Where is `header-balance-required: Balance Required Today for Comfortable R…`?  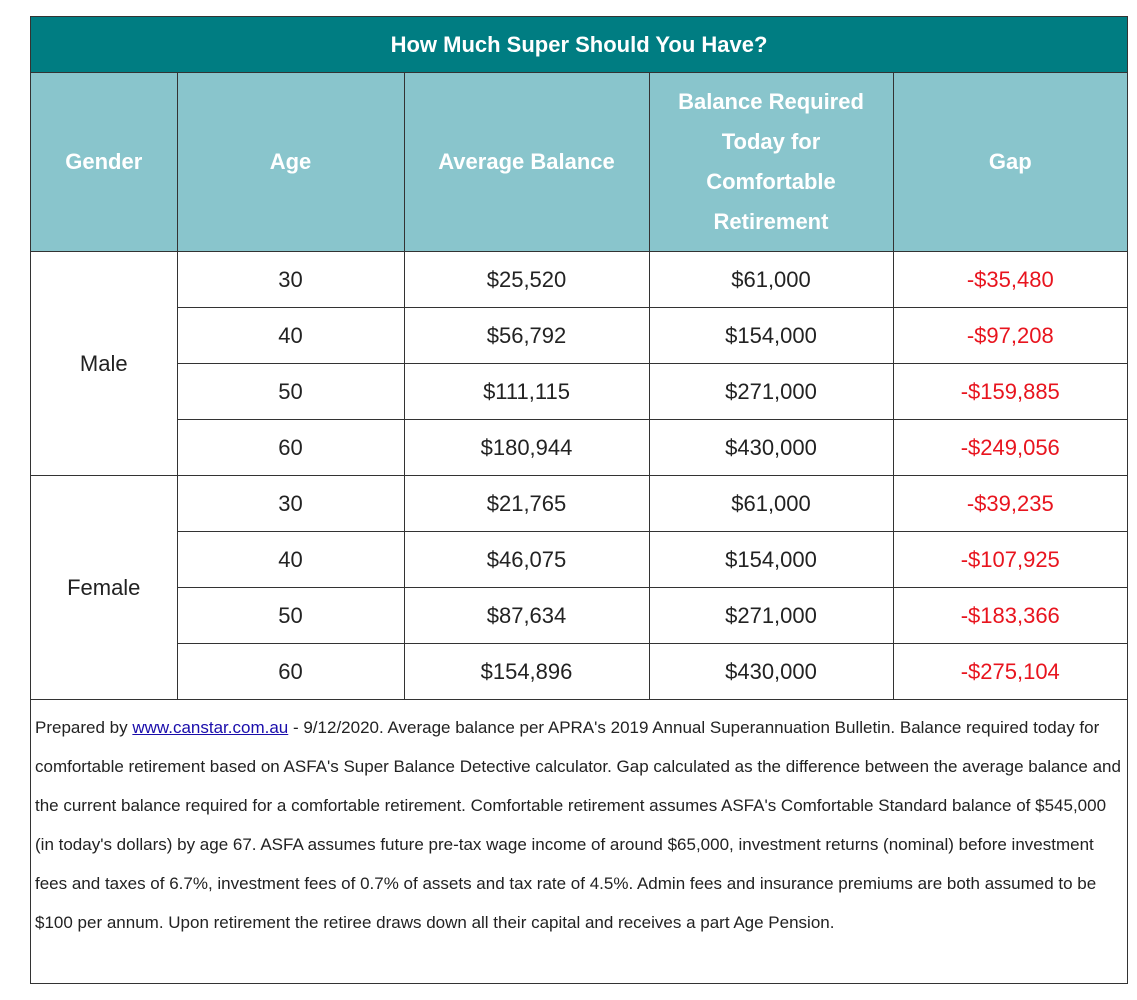
header-balance-required: Balance Required Today for Comfortable R… is located at coordinates (771, 162).